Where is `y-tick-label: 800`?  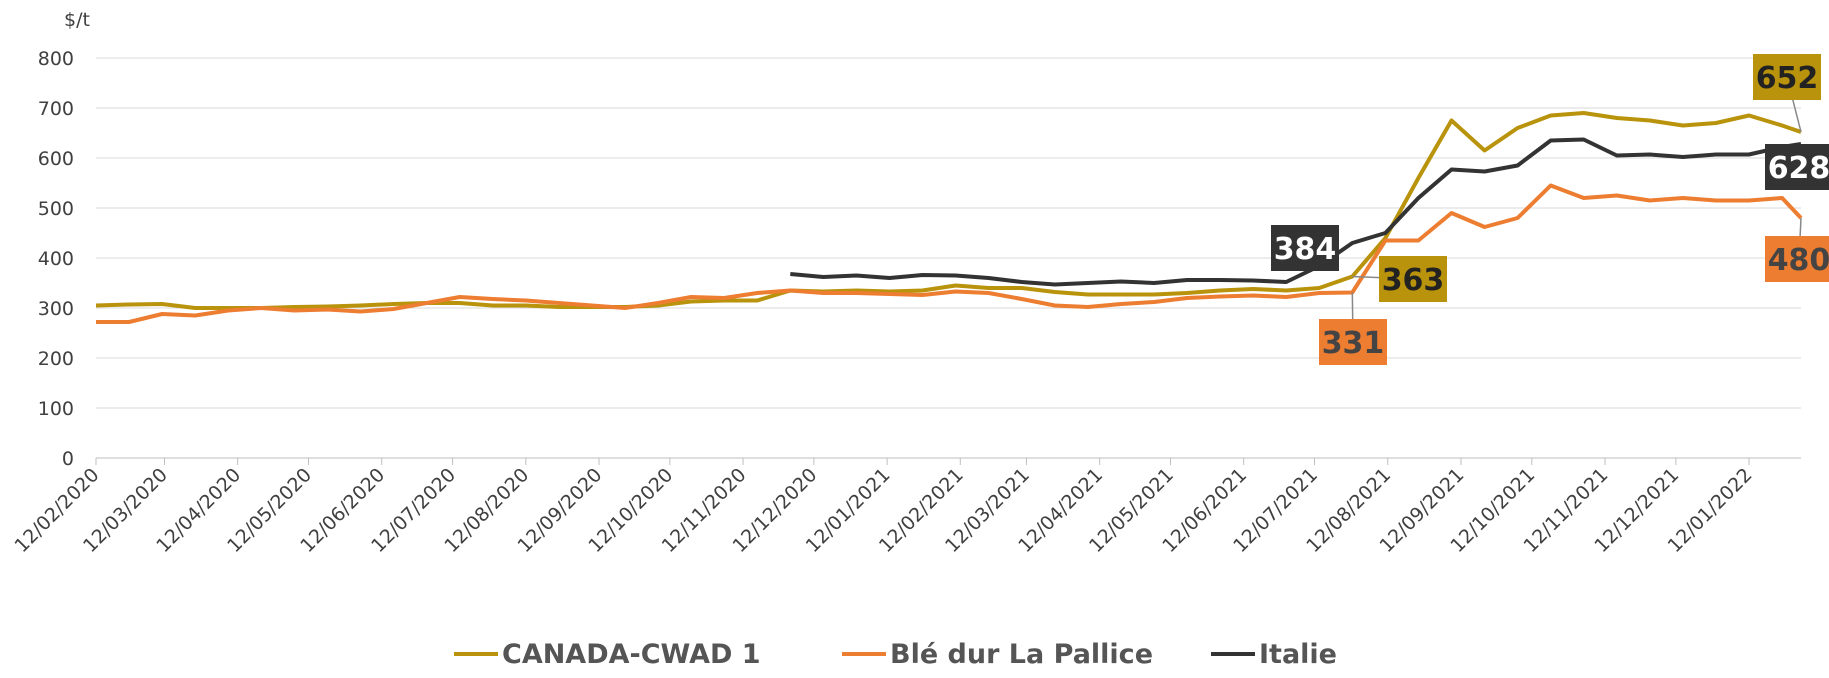 y-tick-label: 800 is located at coordinates (56, 59).